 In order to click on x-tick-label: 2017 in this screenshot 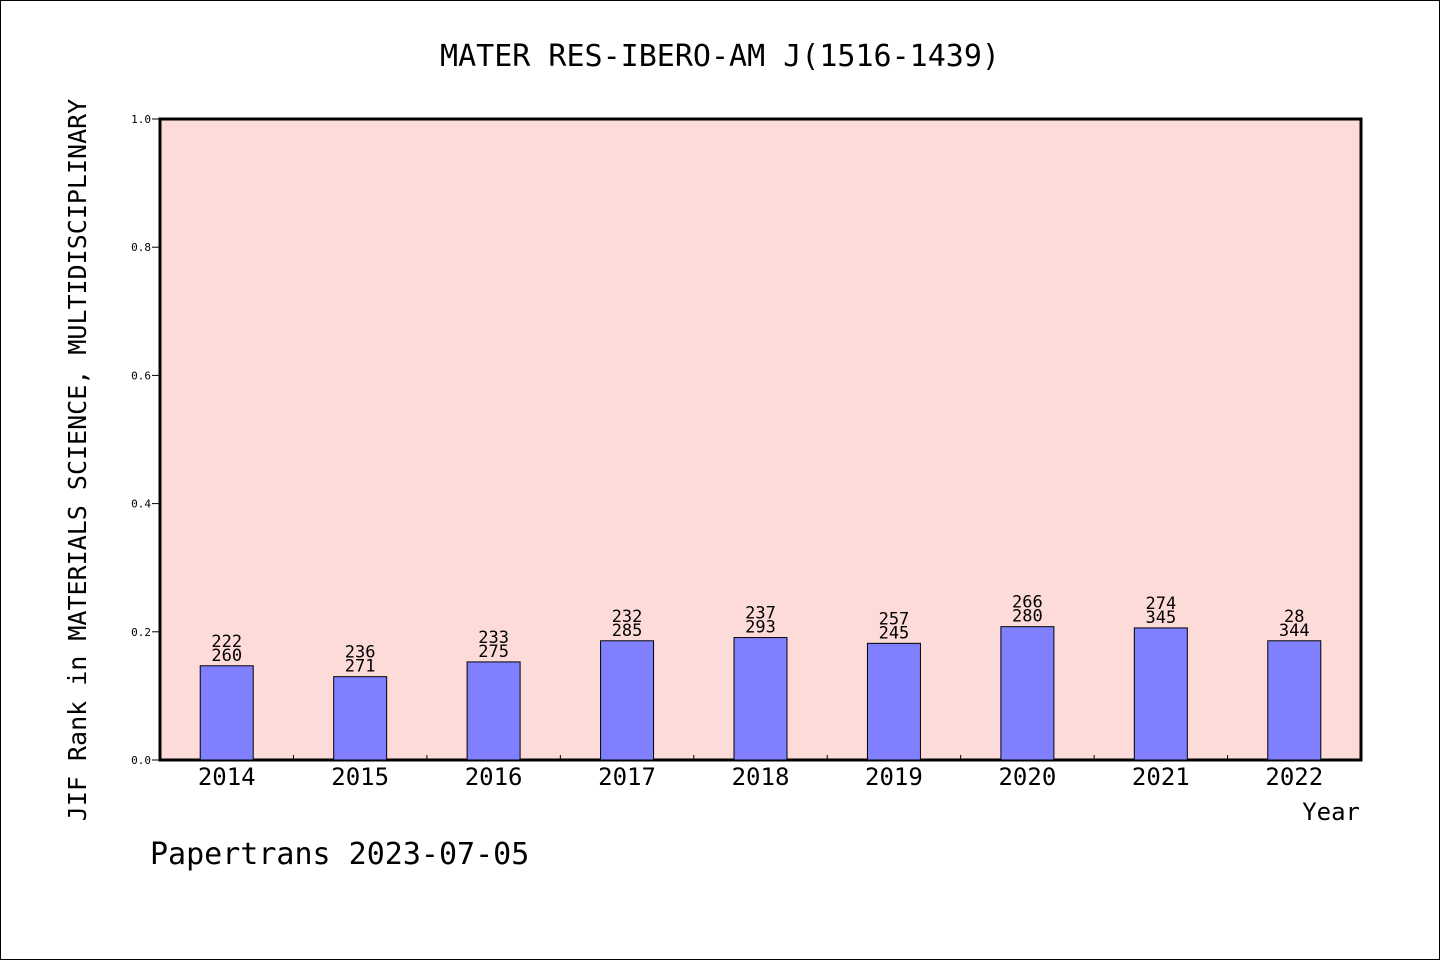, I will do `click(627, 777)`.